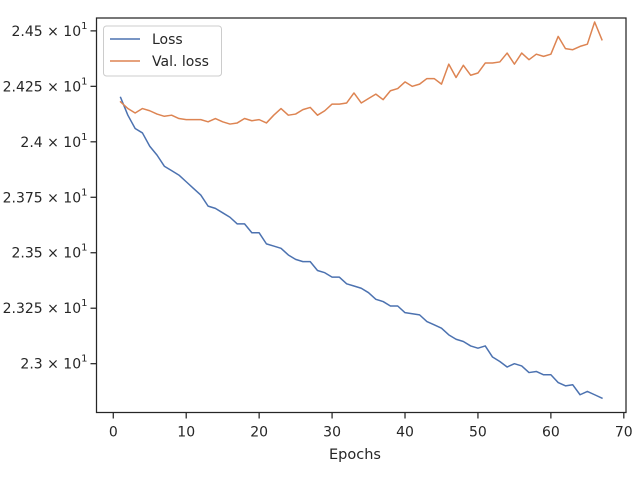 The height and width of the screenshot is (480, 640). What do you see at coordinates (371, 426) in the screenshot?
I see `x-axis-ticks: 0 10 20 30 40 50 60 70` at bounding box center [371, 426].